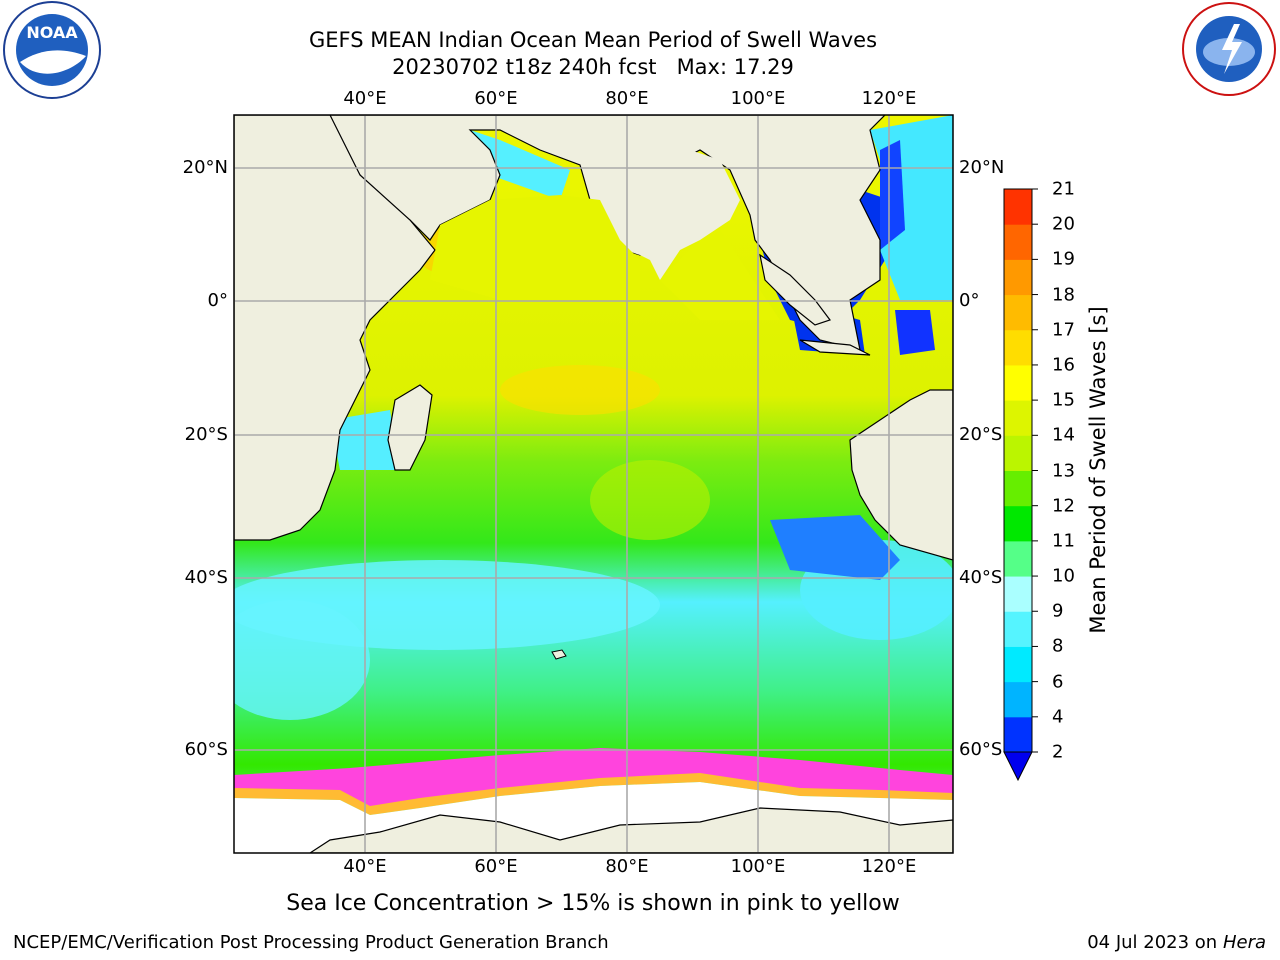  Describe the element at coordinates (52, 32) in the screenshot. I see `noaa-logo-text: NOAA` at that location.